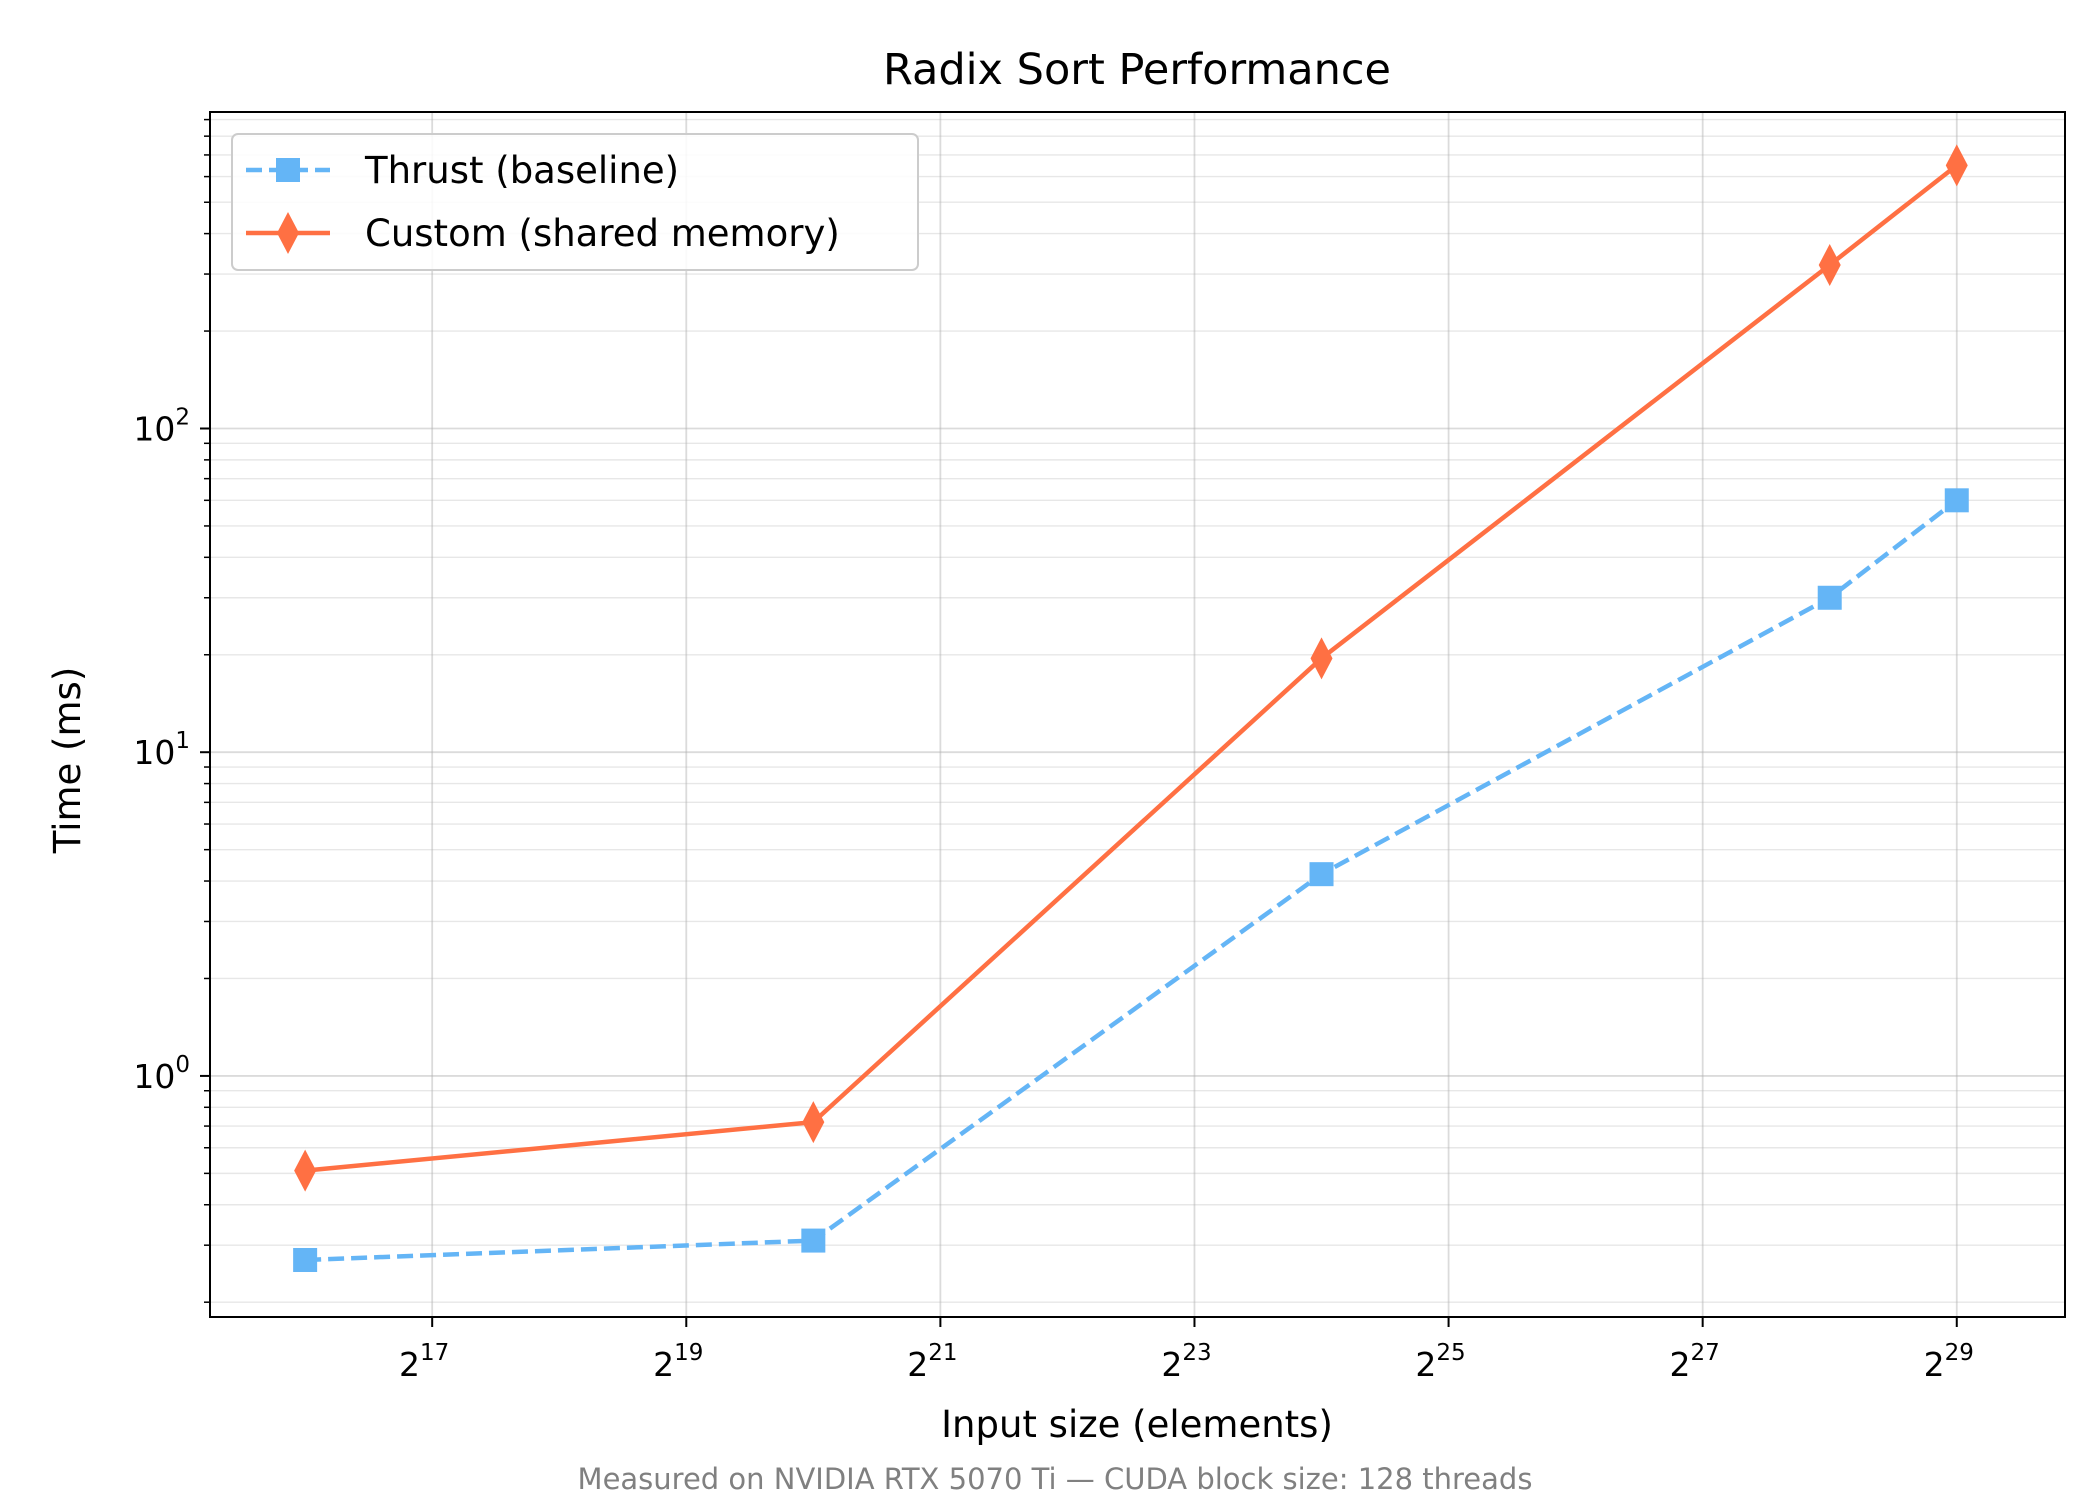 This screenshot has height=1500, width=2100. Describe the element at coordinates (182, 418) in the screenshot. I see `y-tick-exponent: 2` at that location.